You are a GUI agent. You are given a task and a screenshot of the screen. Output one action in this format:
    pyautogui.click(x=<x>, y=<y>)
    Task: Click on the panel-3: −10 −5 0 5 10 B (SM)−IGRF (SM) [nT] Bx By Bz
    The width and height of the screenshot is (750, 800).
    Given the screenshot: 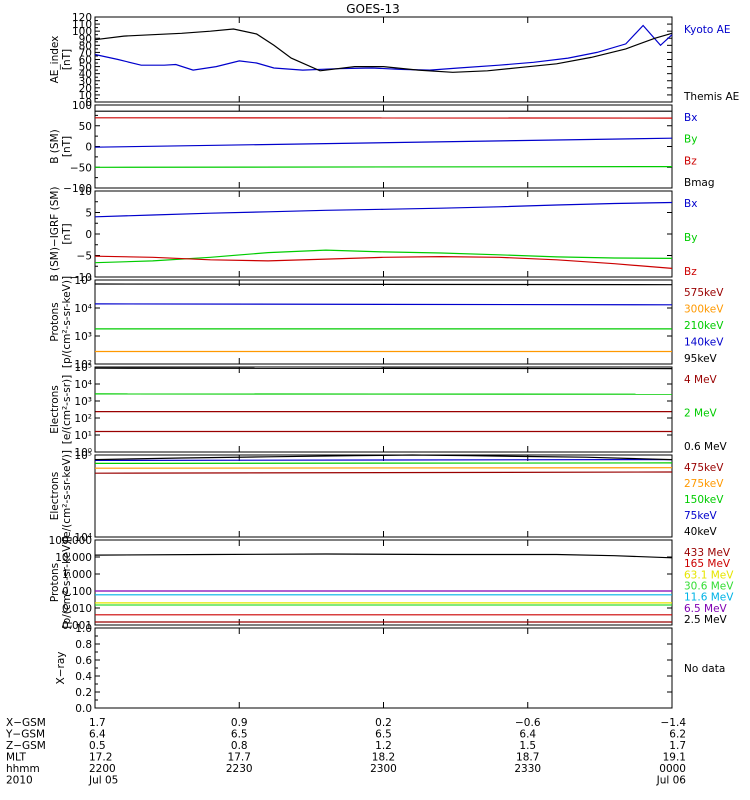 What is the action you would take?
    pyautogui.click(x=373, y=235)
    